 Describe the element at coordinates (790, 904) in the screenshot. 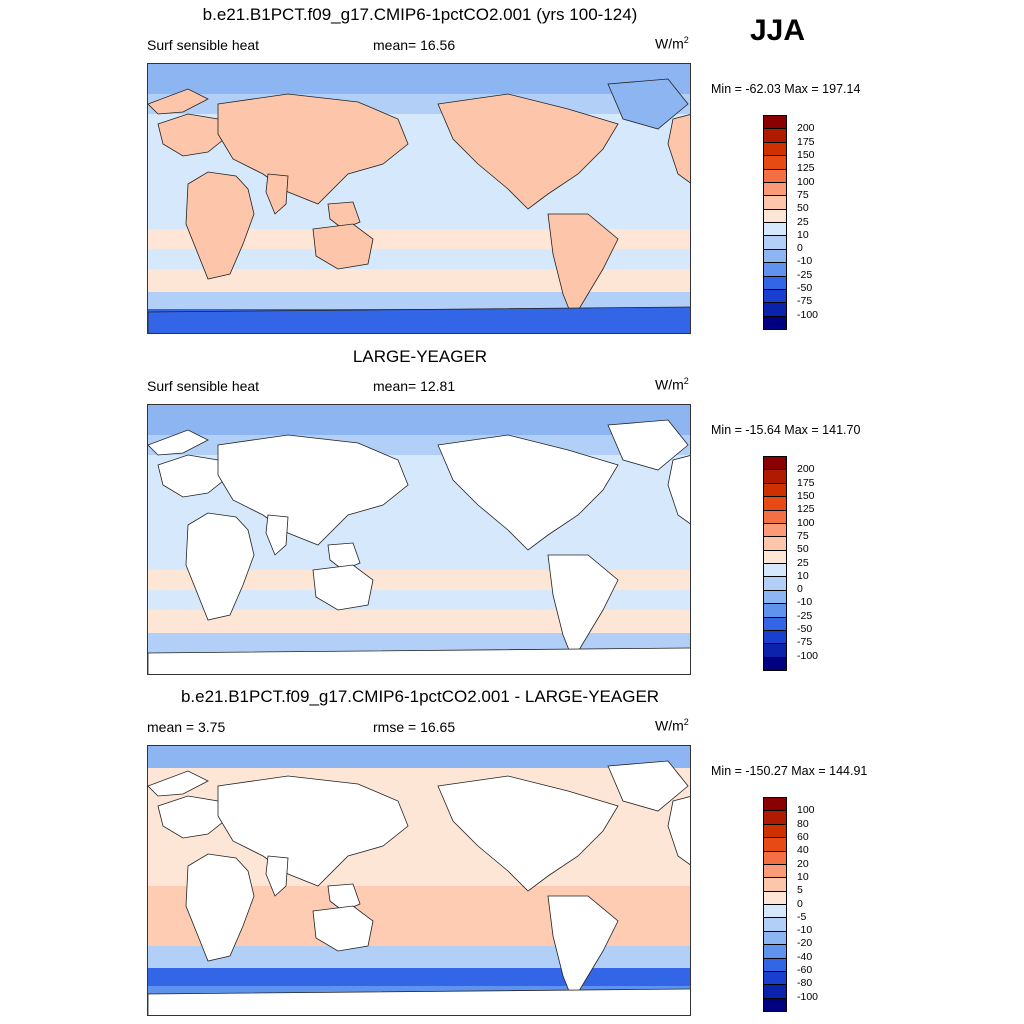

I see `panel-3-colorbar: 100 80 60 40 20 10 5 0 -5 -10 -20 -40 -60 -80 -100` at that location.